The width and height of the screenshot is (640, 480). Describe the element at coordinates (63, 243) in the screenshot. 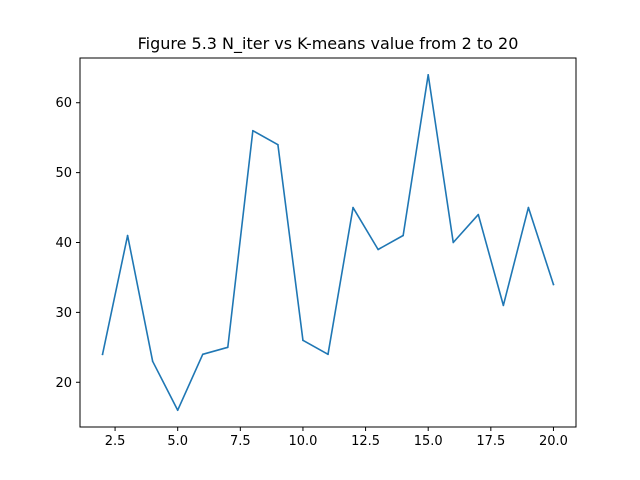

I see `y-tick-label: 40` at that location.